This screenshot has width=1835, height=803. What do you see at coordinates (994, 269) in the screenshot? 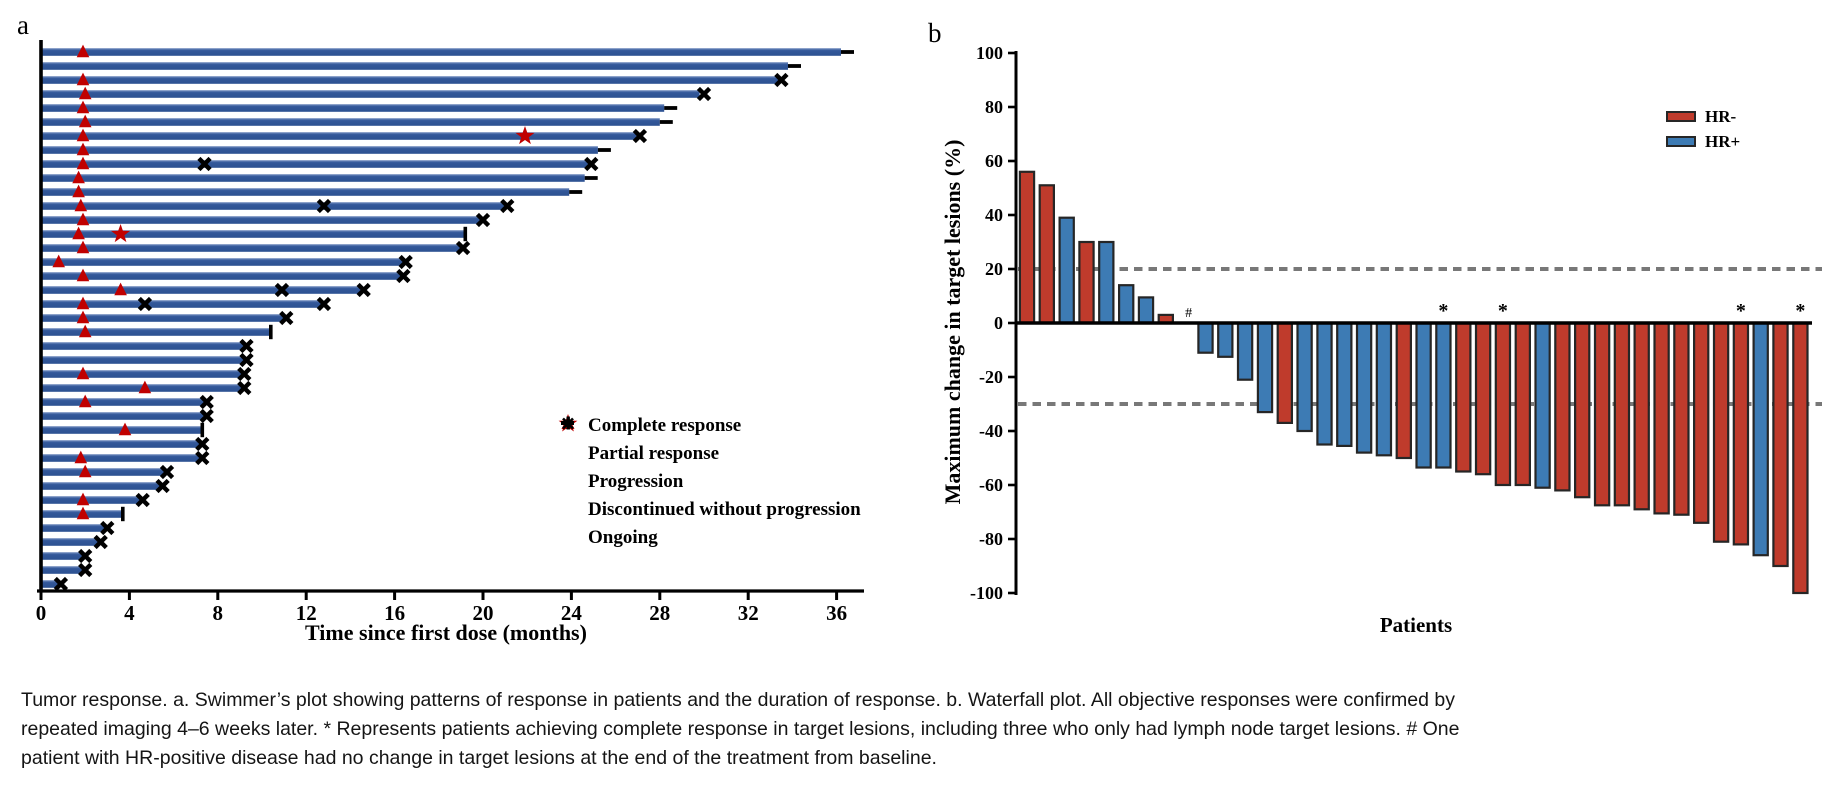
I see `waterfall-yaxis-tick-label: 20` at bounding box center [994, 269].